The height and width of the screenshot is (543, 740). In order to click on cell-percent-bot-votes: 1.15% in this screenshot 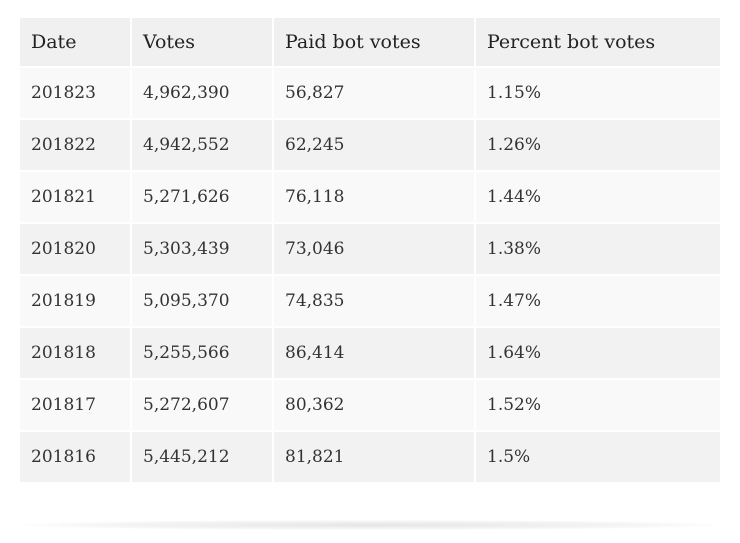, I will do `click(598, 94)`.